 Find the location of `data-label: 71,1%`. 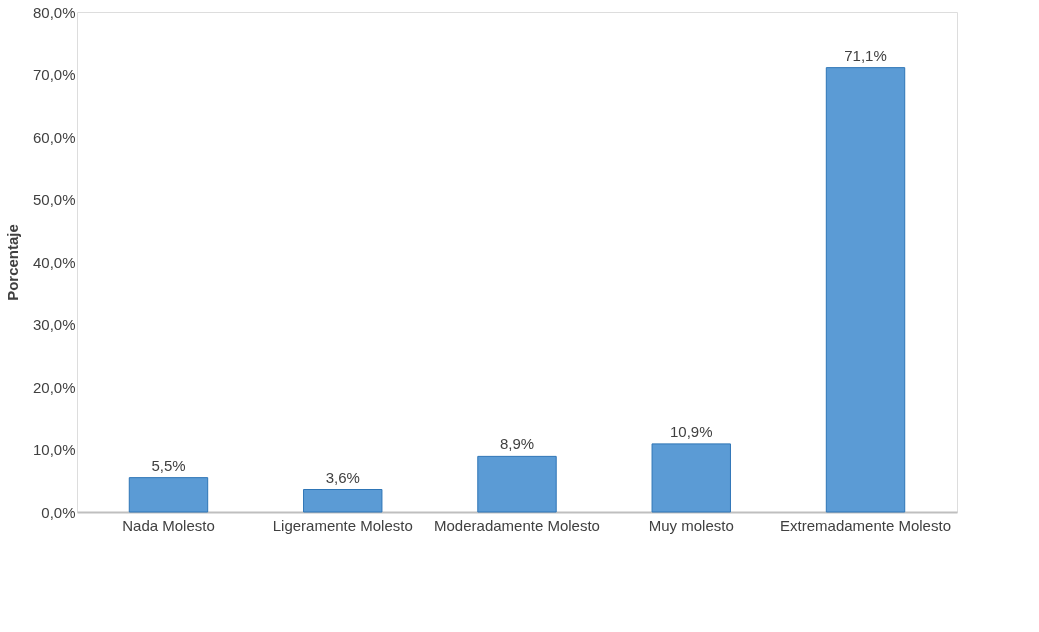

data-label: 71,1% is located at coordinates (865, 55).